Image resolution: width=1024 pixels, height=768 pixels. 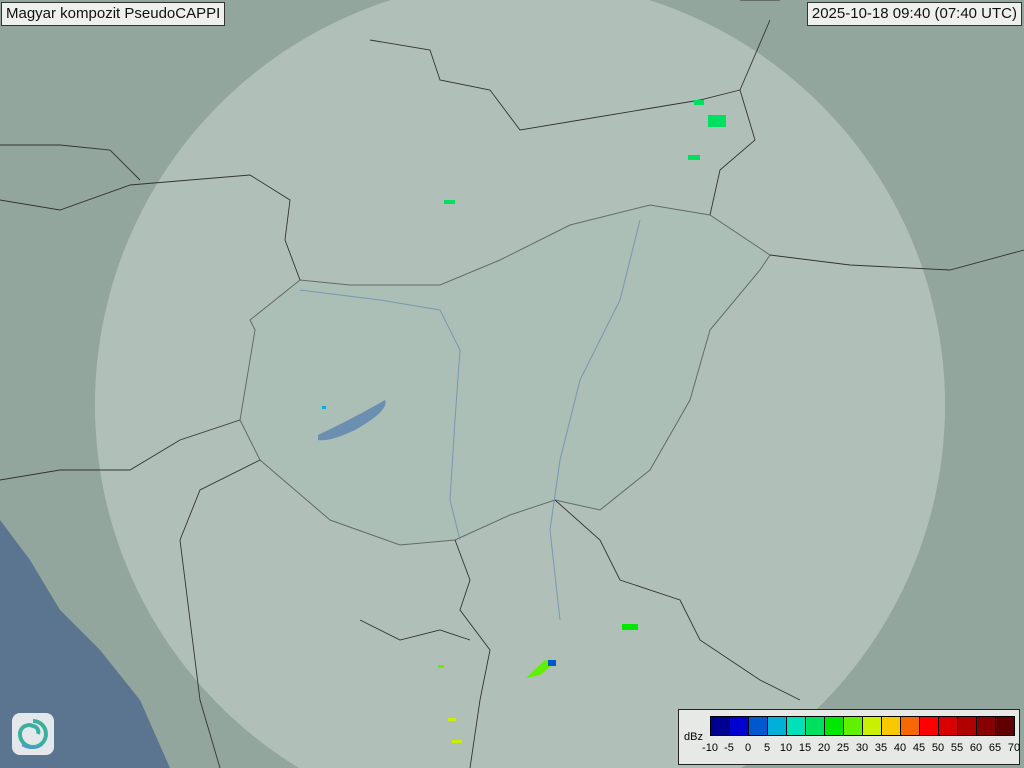 I want to click on legend-ticks: -10 -5 0 5 10 15 20 25 30 35 40 45 50 55 60 65 70, so click(x=861, y=752).